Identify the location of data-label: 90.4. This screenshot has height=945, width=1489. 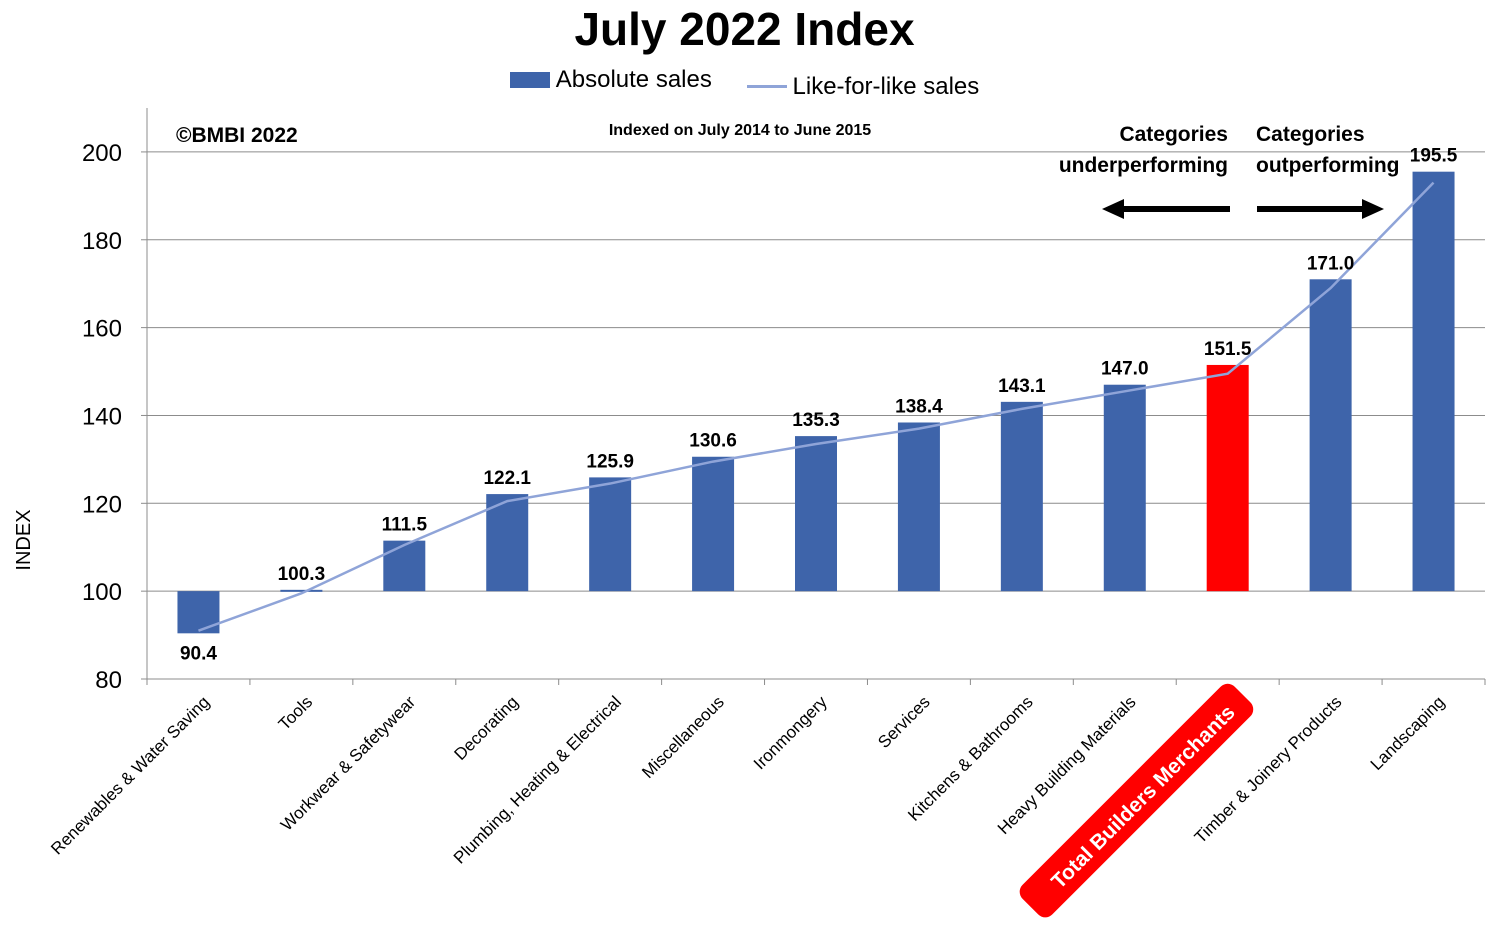
(198, 653).